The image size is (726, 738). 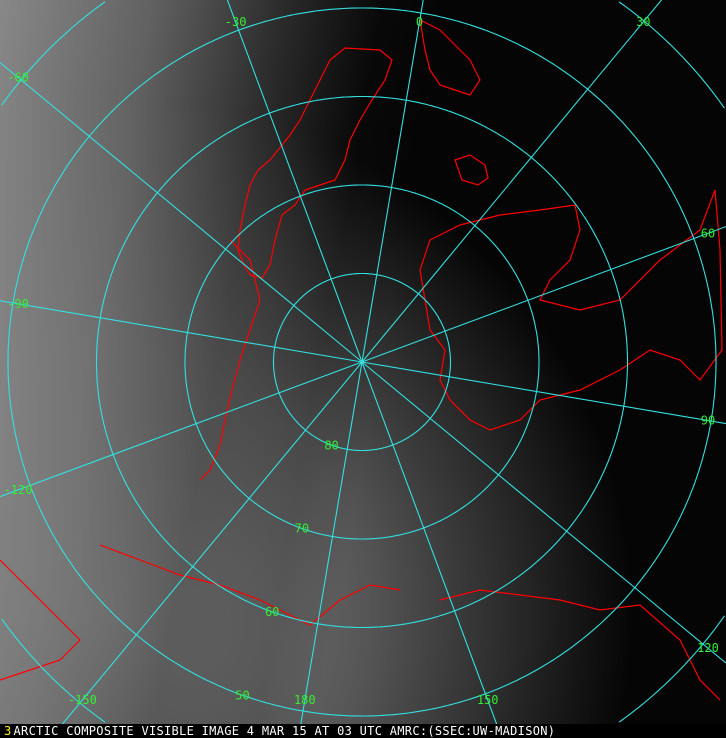 What do you see at coordinates (18, 77) in the screenshot?
I see `meridian-label: -60` at bounding box center [18, 77].